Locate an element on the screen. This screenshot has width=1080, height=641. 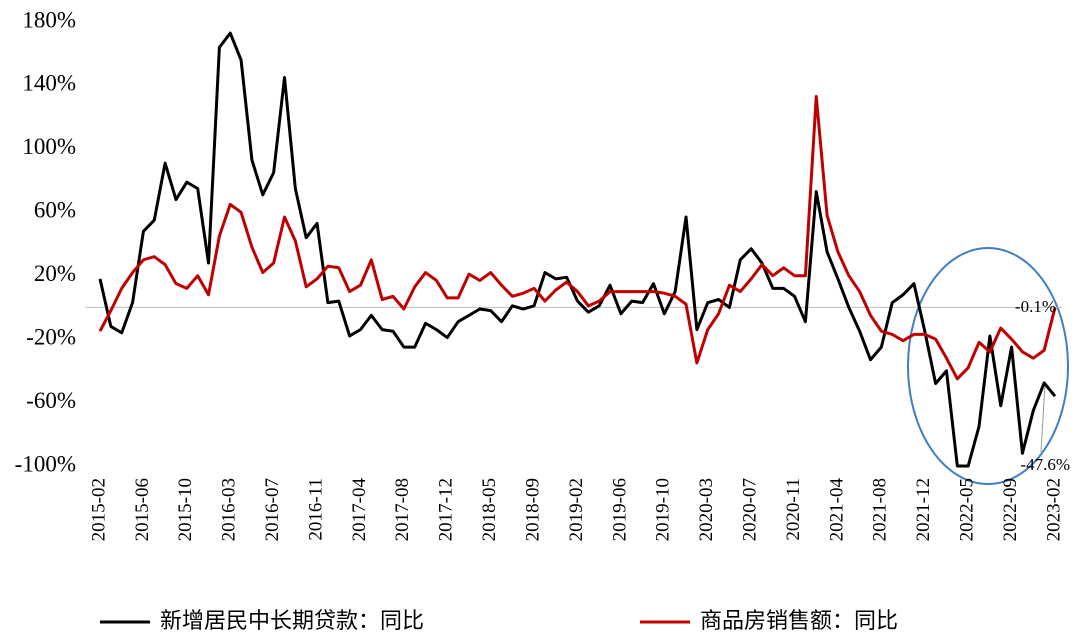
legend-label: 新增居民中长期贷款：同比 is located at coordinates (292, 621).